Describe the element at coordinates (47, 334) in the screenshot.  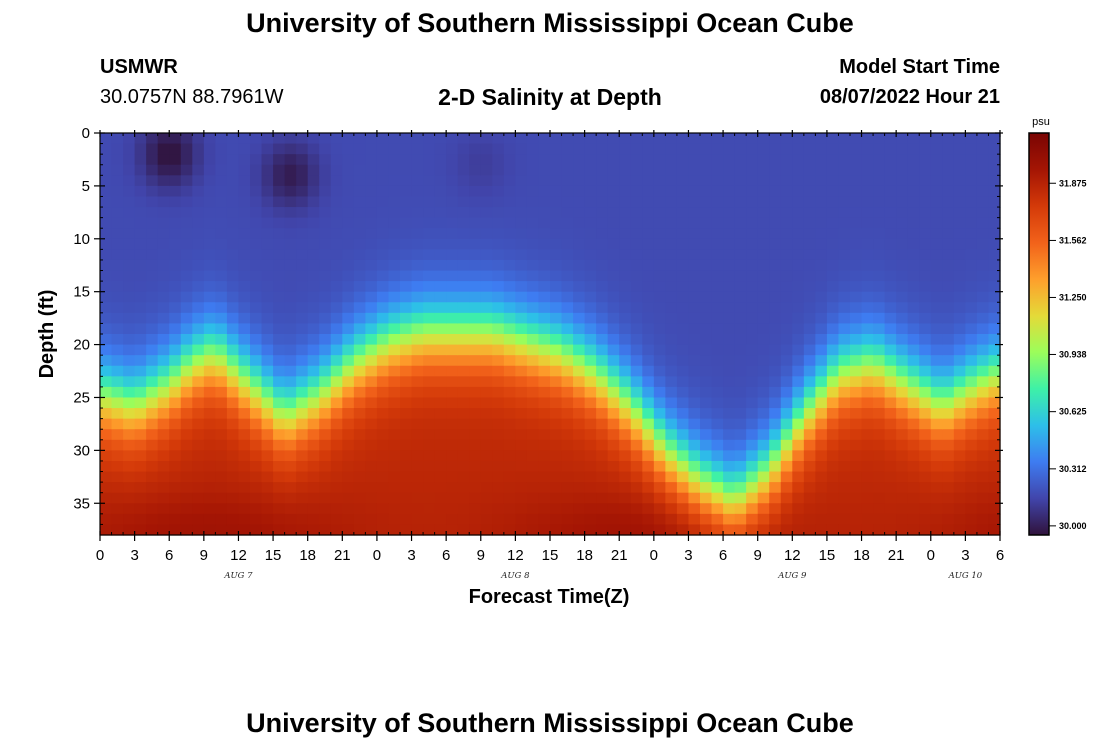
I see `y-axis-label: Depth (ft)` at that location.